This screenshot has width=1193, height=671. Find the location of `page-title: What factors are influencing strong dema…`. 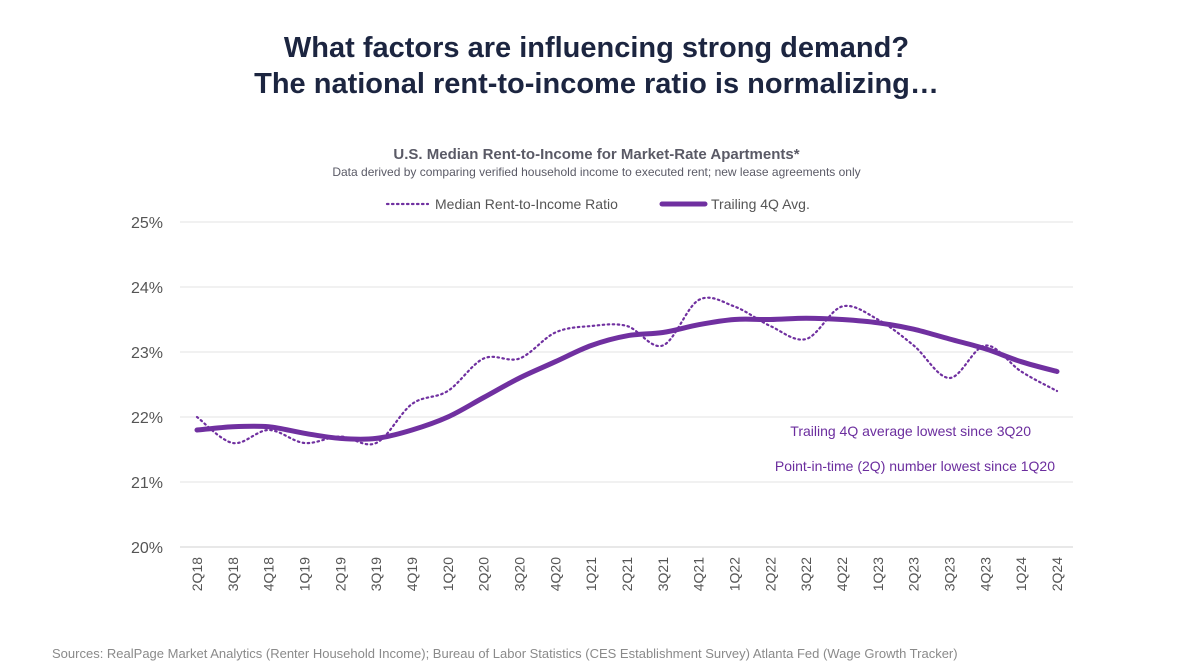

page-title: What factors are influencing strong dema… is located at coordinates (596, 66).